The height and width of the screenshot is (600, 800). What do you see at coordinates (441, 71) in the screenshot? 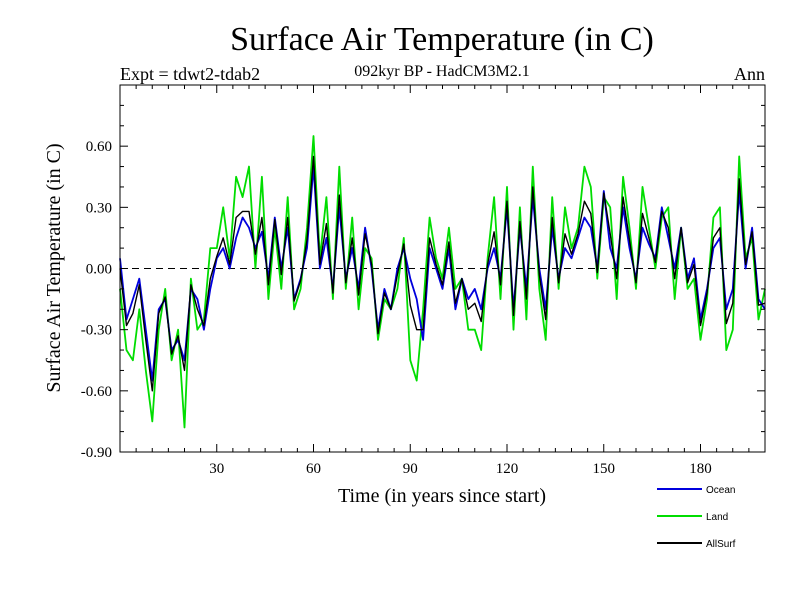
I see `chart-subtitle: 092kyr BP - HadCM3M2.1` at bounding box center [441, 71].